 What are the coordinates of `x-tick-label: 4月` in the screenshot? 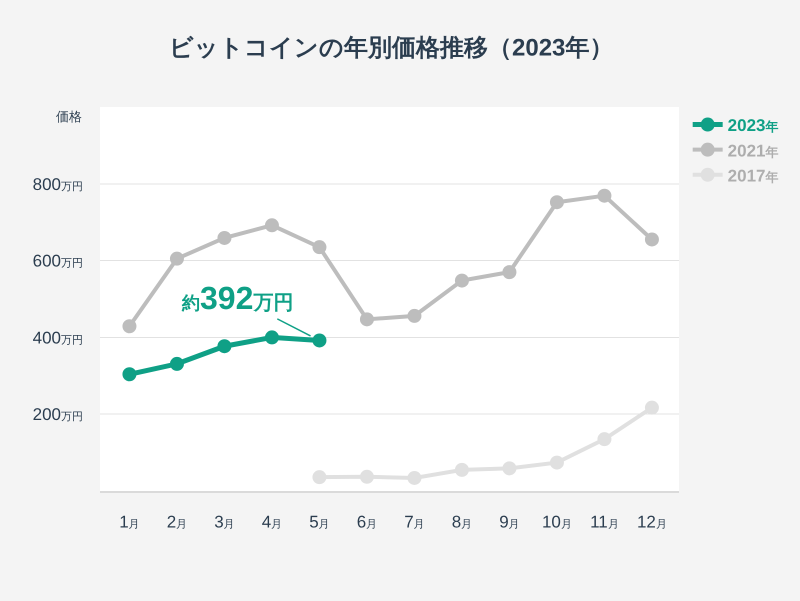 It's located at (272, 522).